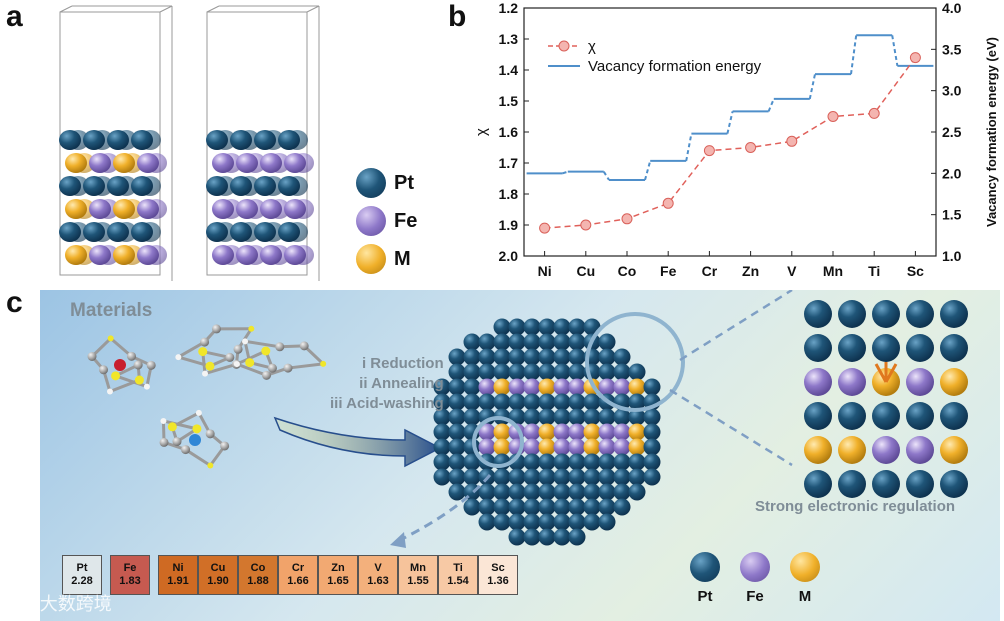 This screenshot has width=1004, height=621. I want to click on step-reduction: i Reduction, so click(402, 363).